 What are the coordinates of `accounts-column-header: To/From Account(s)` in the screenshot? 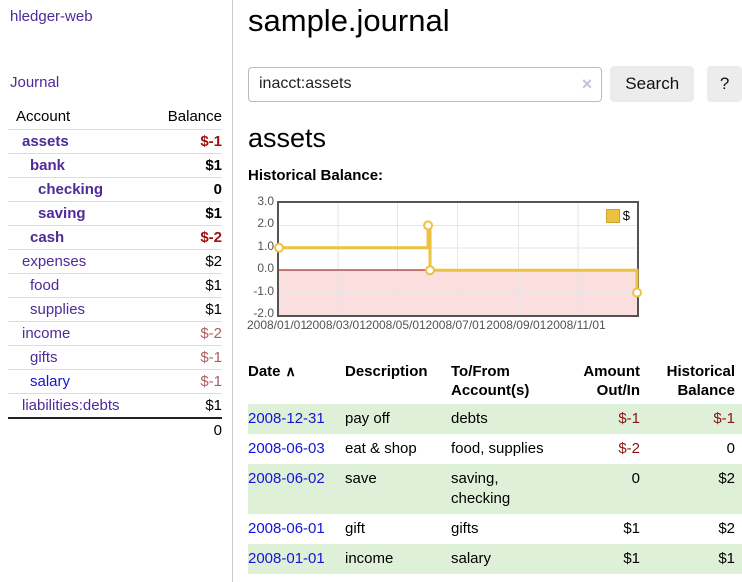 It's located at (490, 381).